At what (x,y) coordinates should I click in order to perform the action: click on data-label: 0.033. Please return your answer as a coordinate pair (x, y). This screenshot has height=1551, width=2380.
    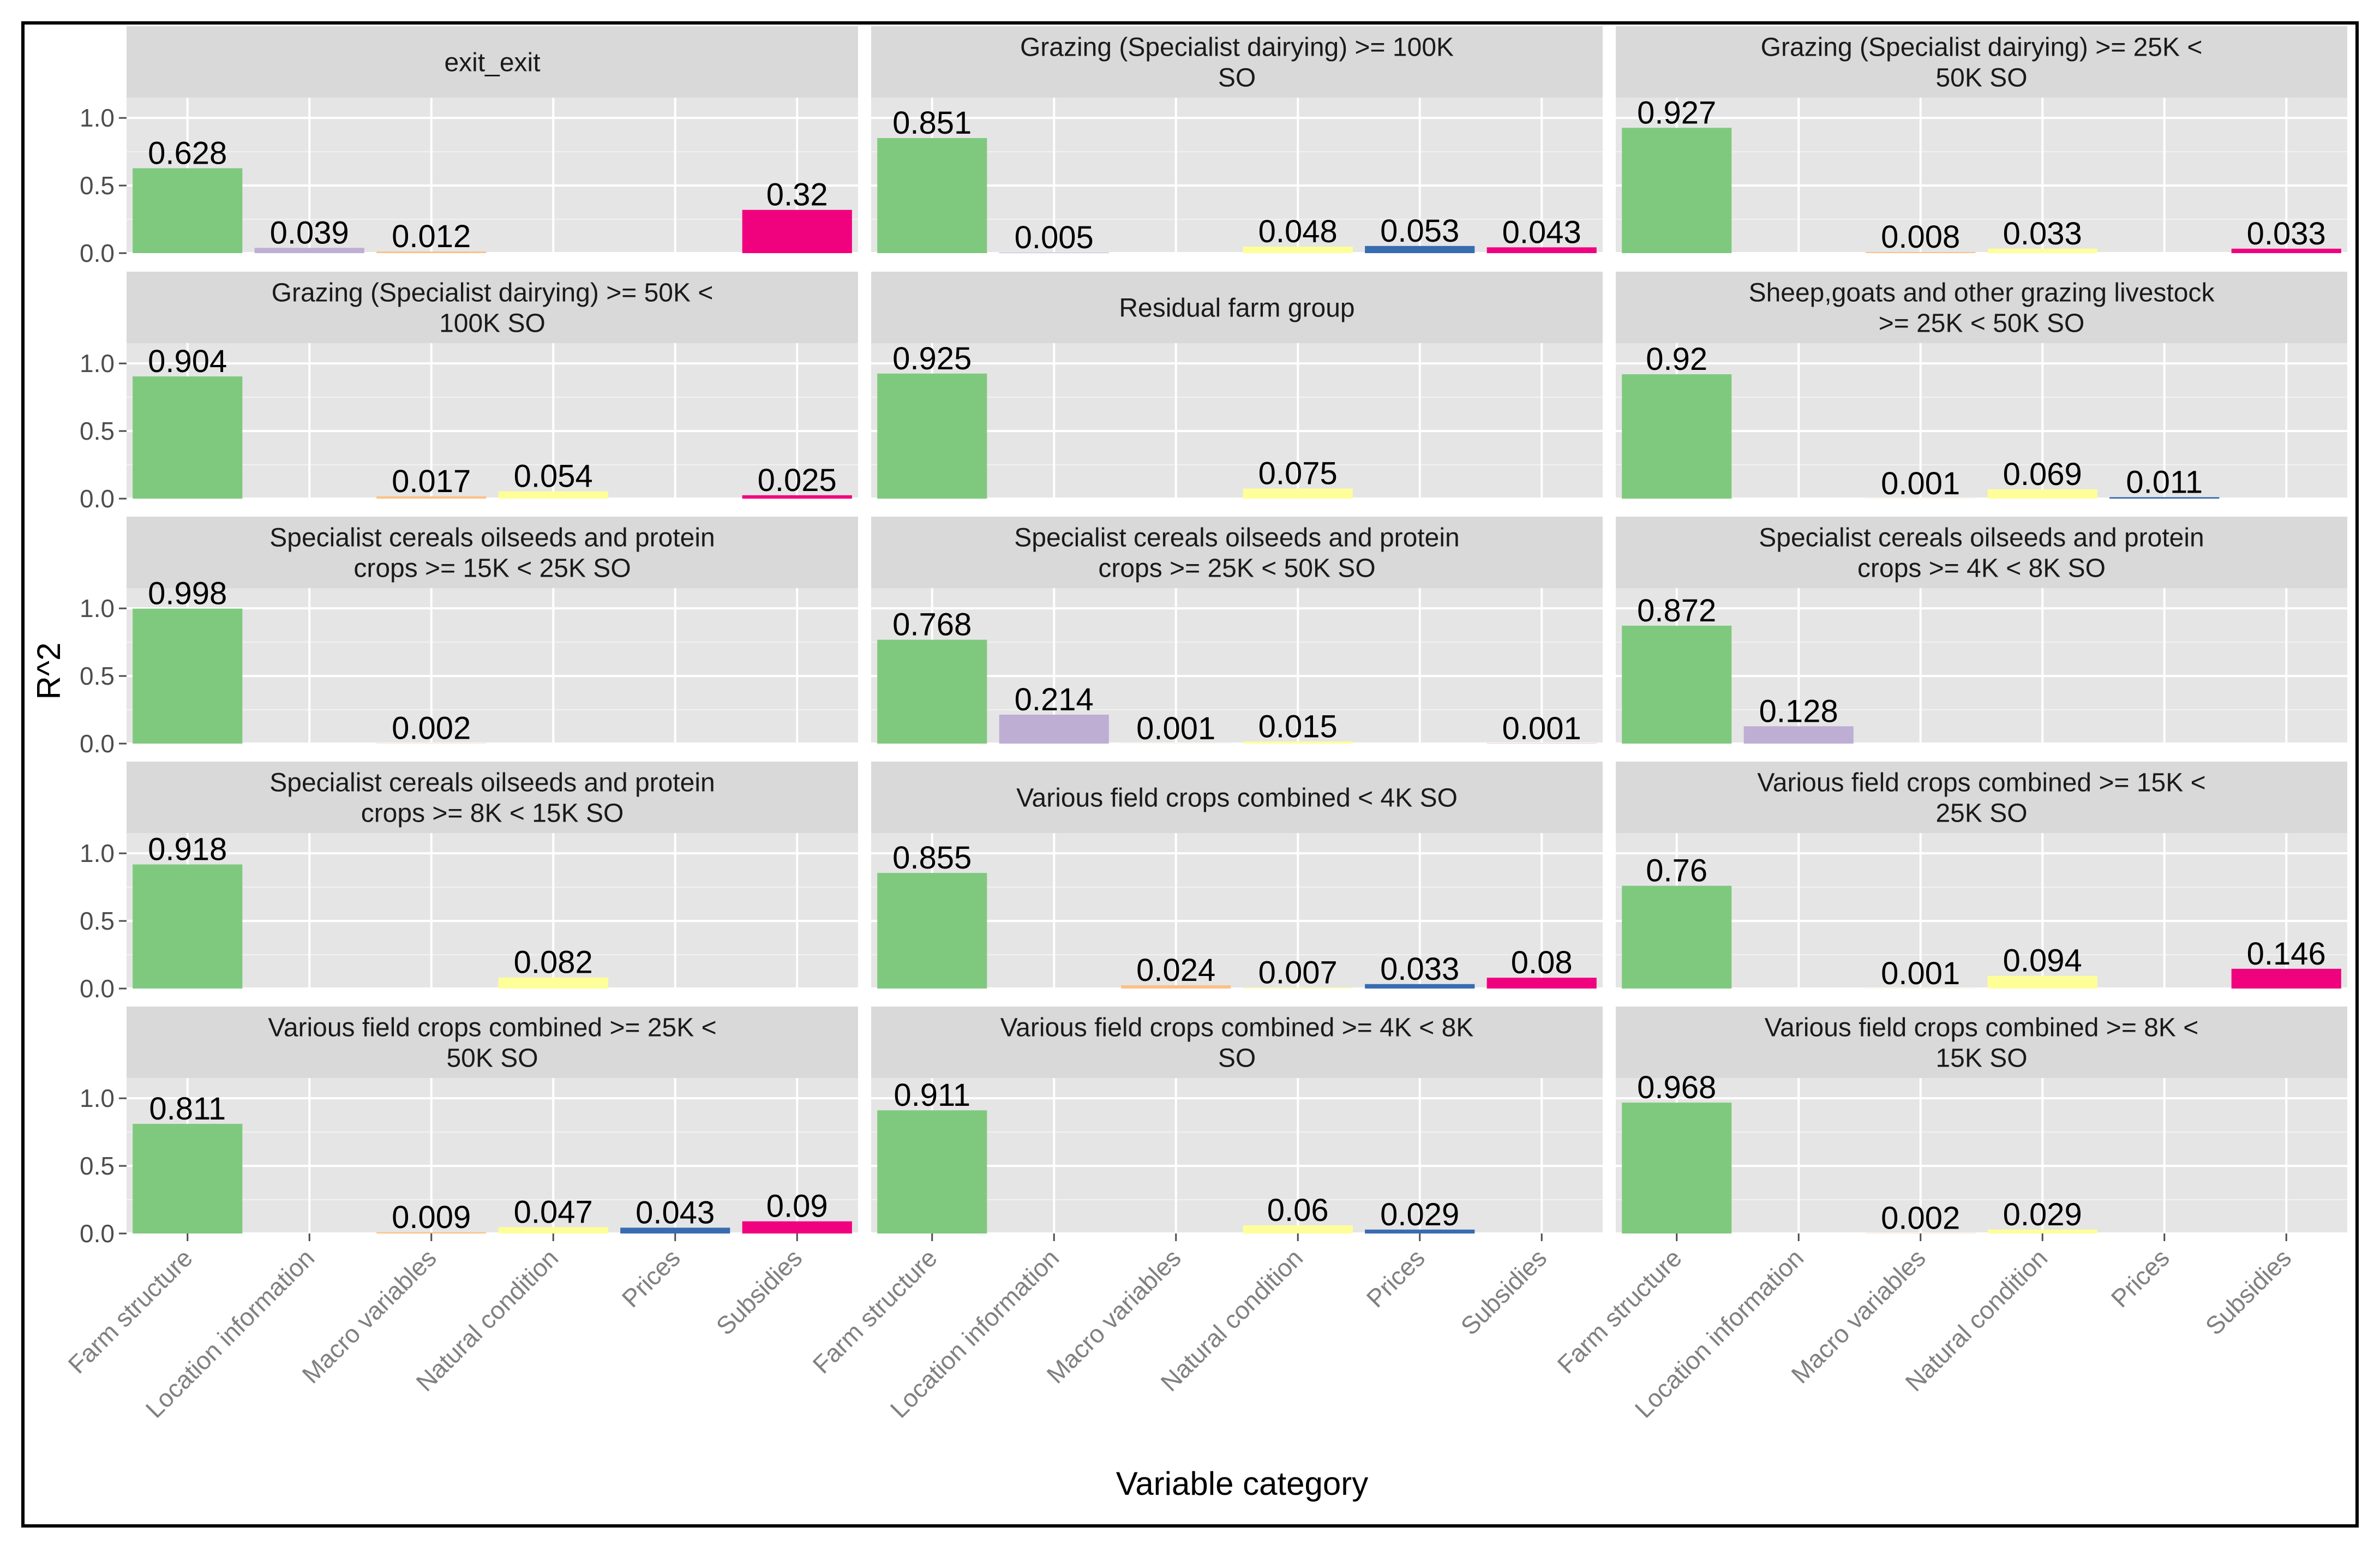
    Looking at the image, I should click on (1419, 969).